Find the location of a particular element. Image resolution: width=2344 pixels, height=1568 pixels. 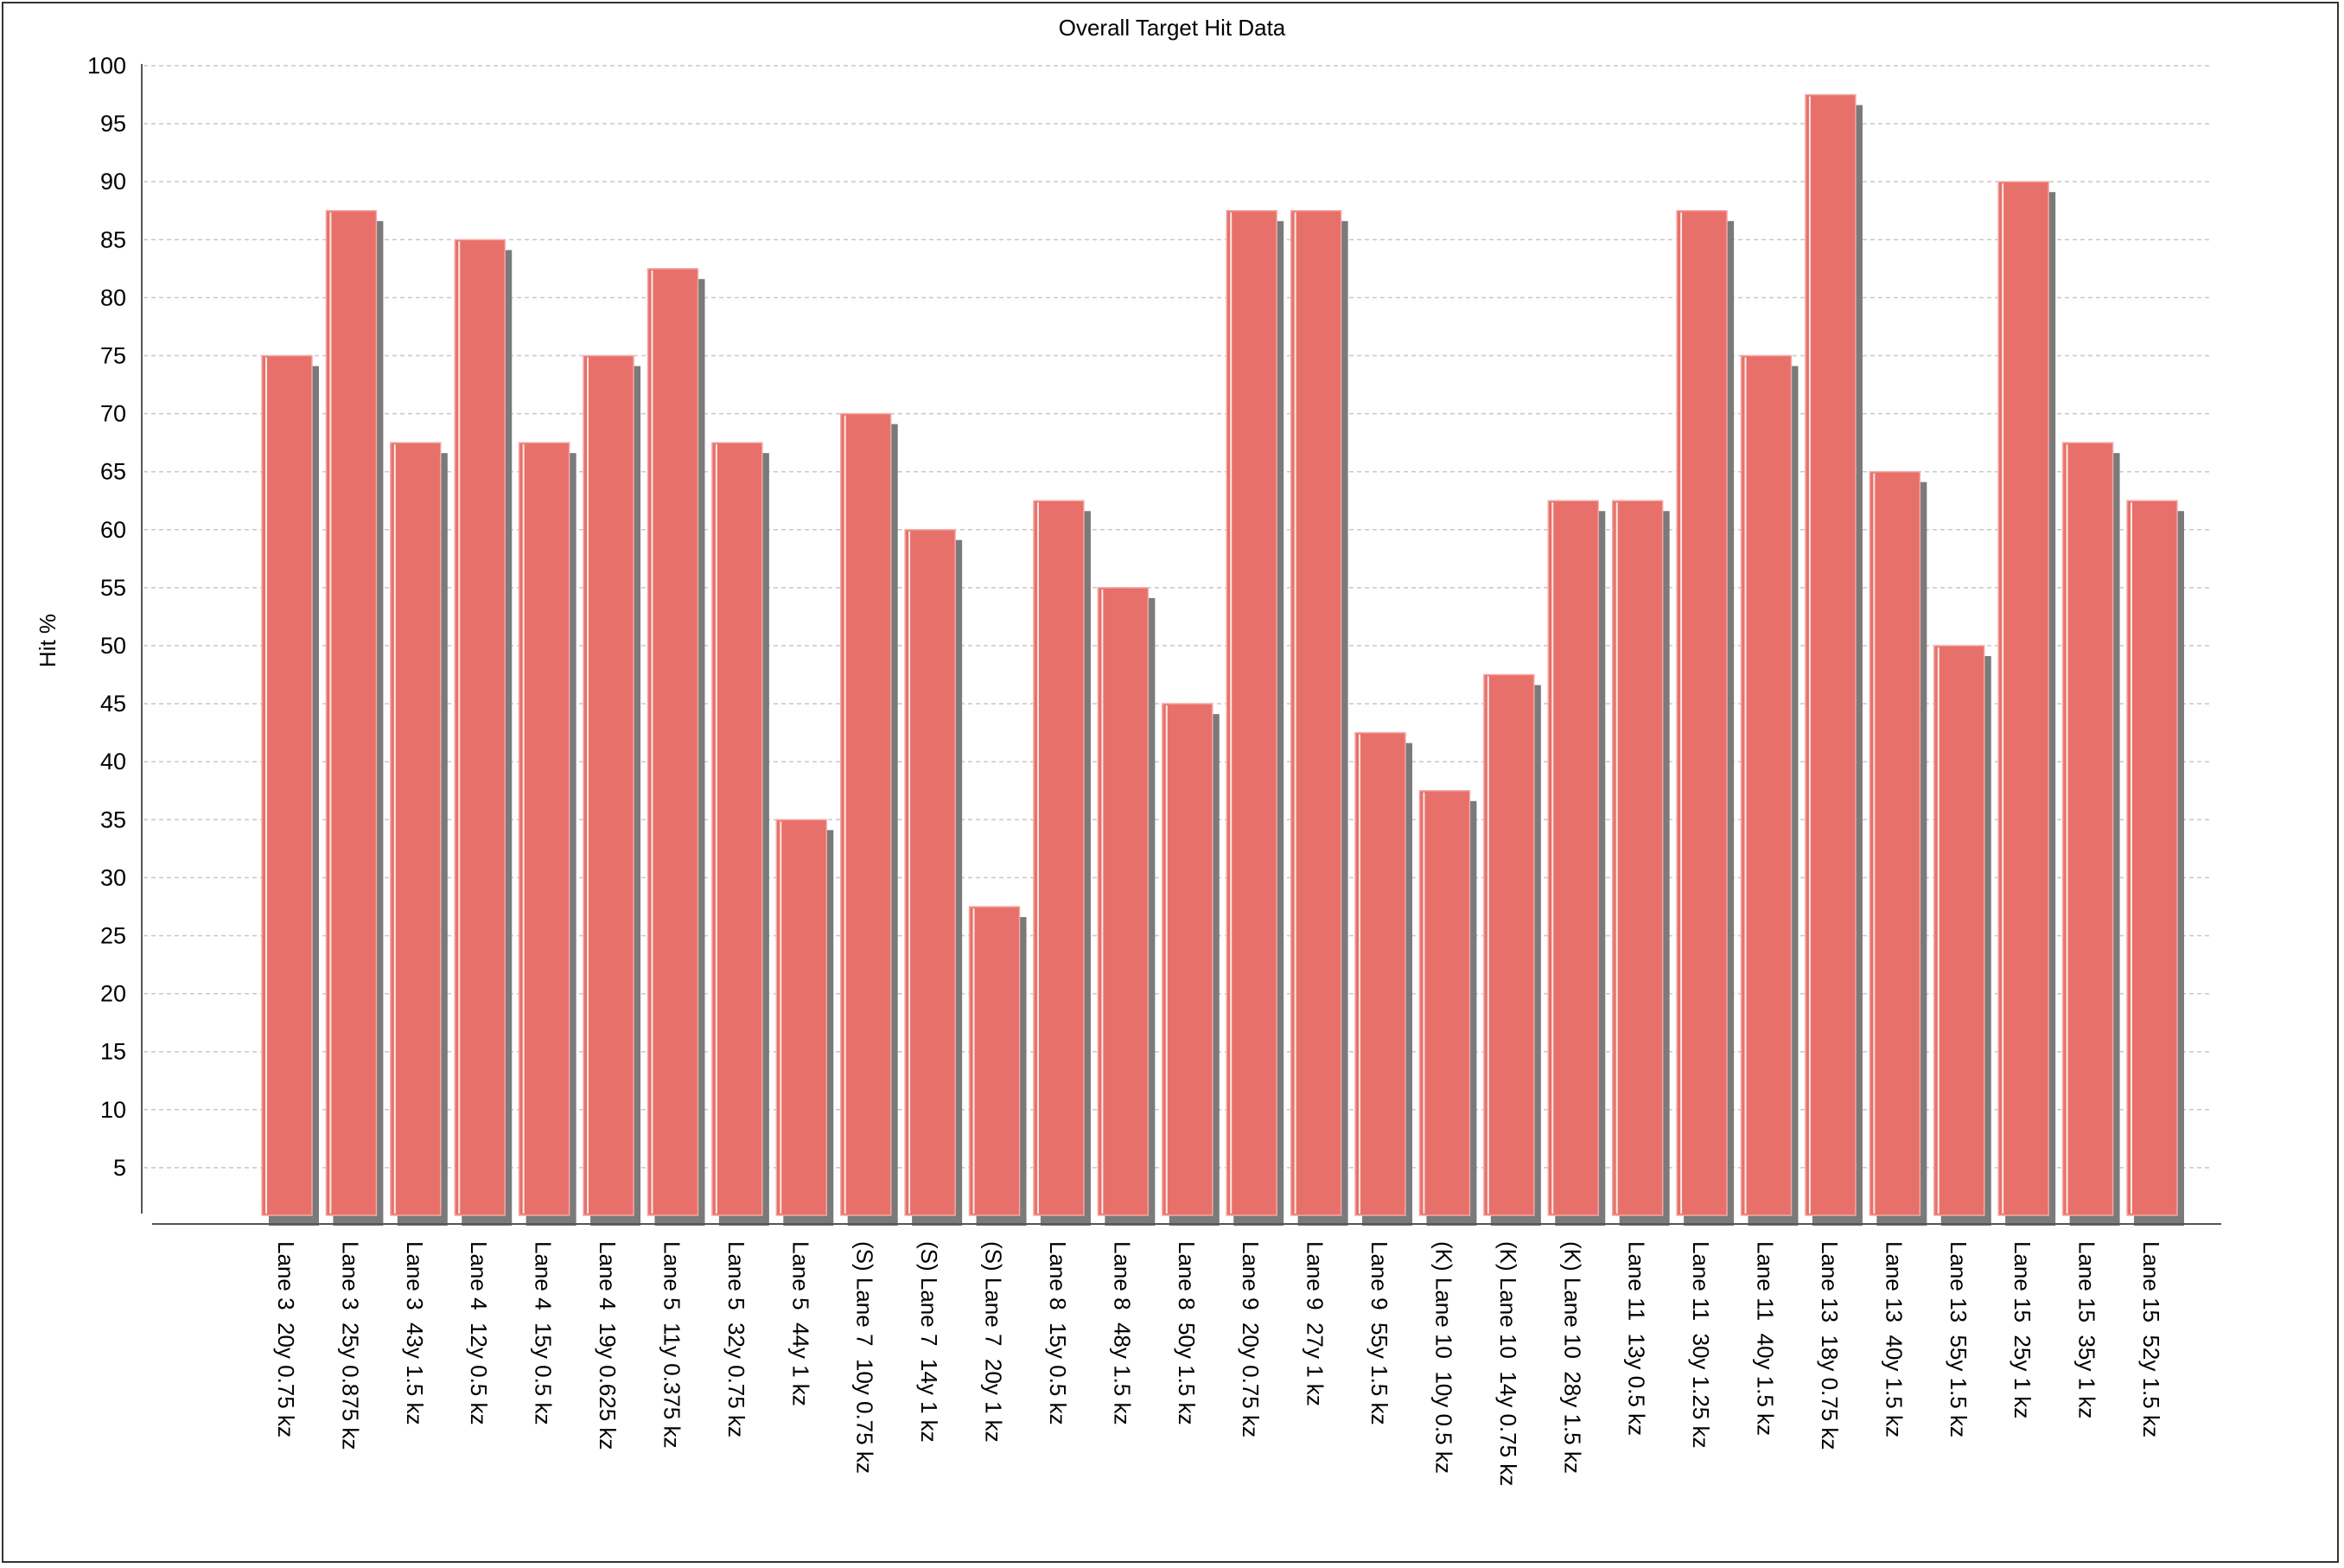

y-tick-label: 15 is located at coordinates (113, 1052).